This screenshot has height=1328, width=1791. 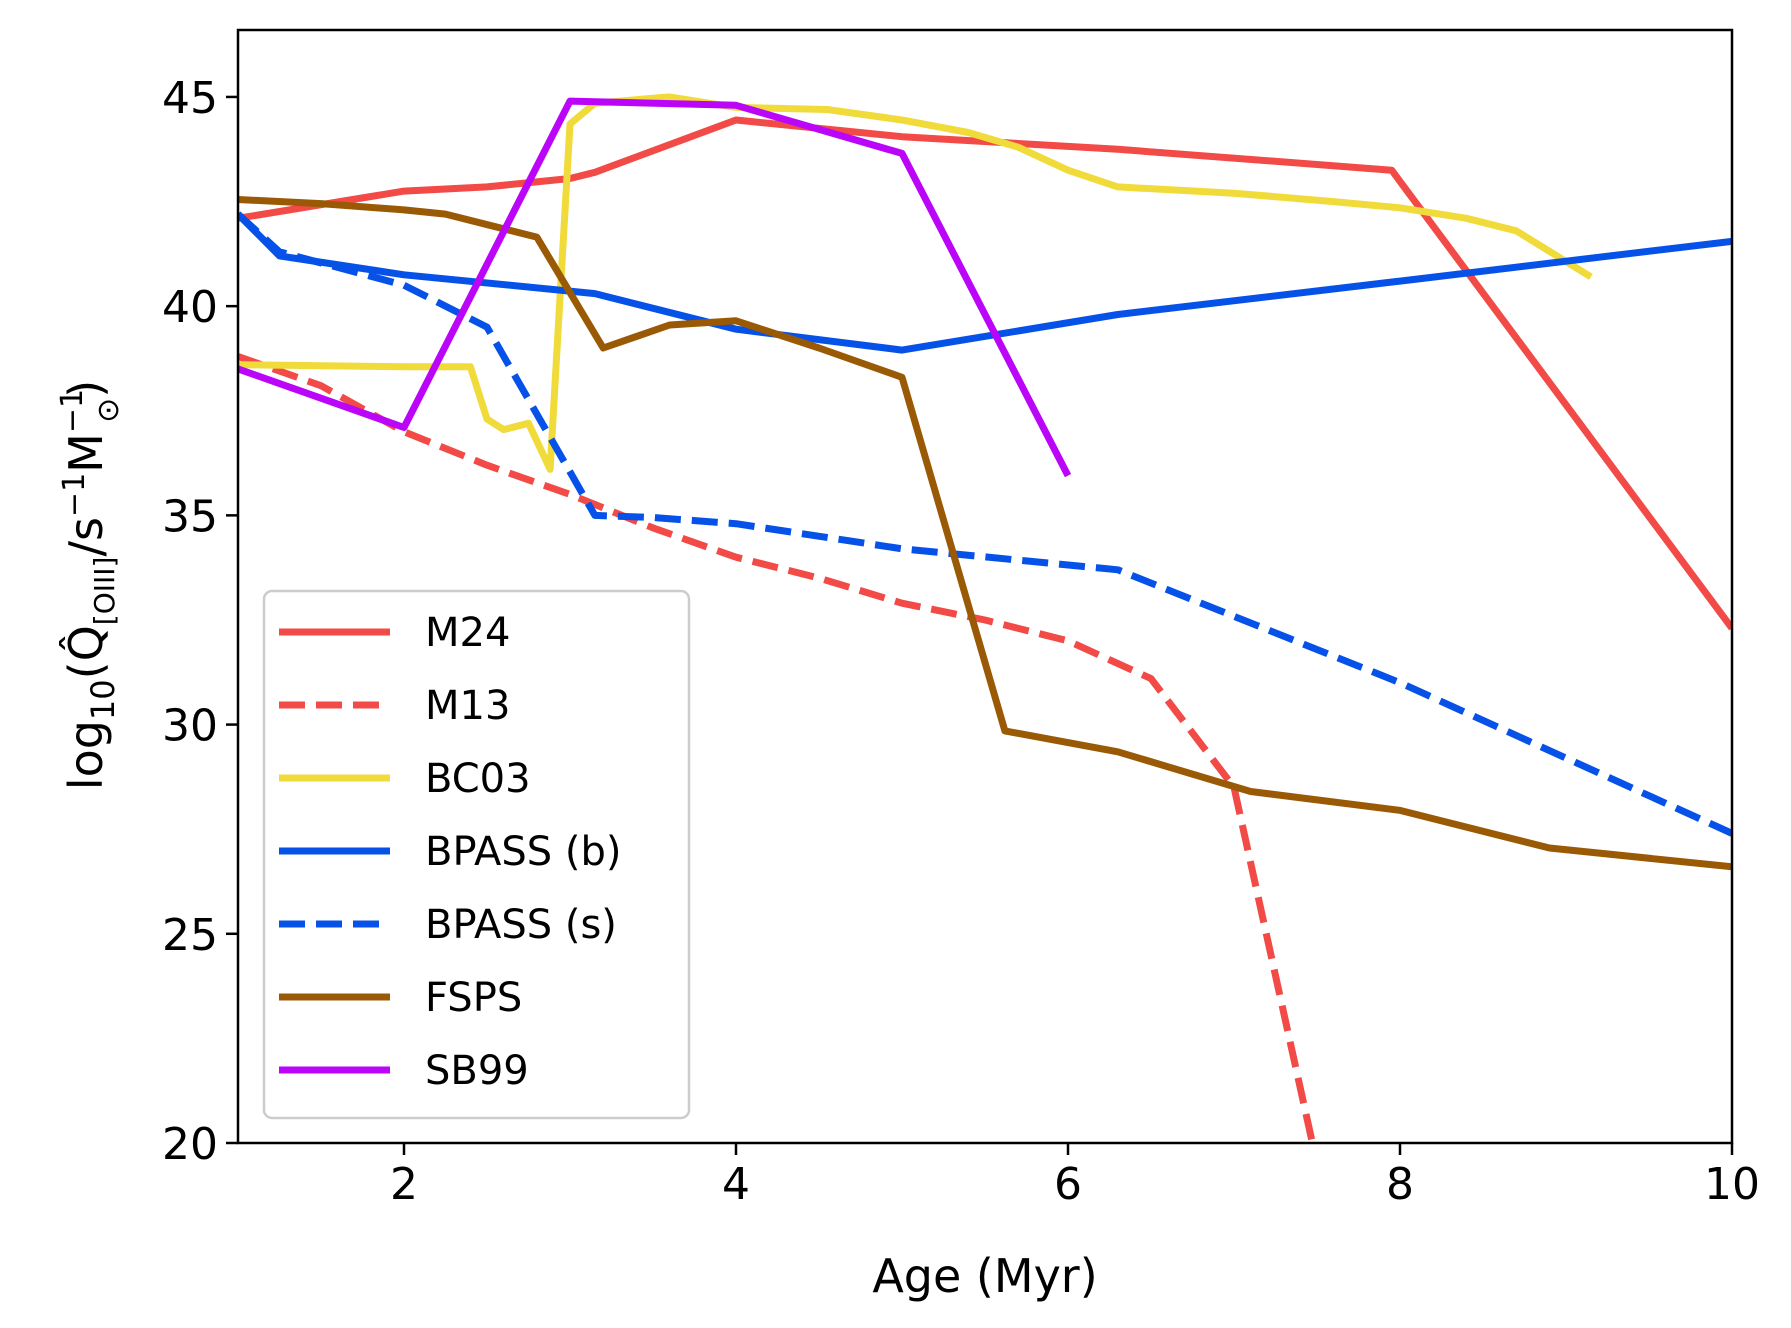 I want to click on legend-label-bpass-s: BPASS (s), so click(x=521, y=925).